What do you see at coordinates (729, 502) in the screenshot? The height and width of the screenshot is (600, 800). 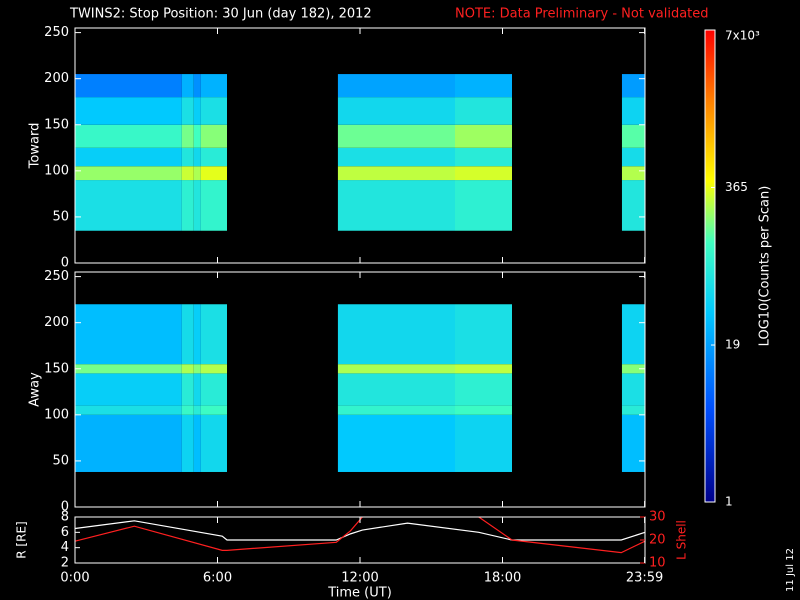 I see `colorbar-tick-label: 1` at bounding box center [729, 502].